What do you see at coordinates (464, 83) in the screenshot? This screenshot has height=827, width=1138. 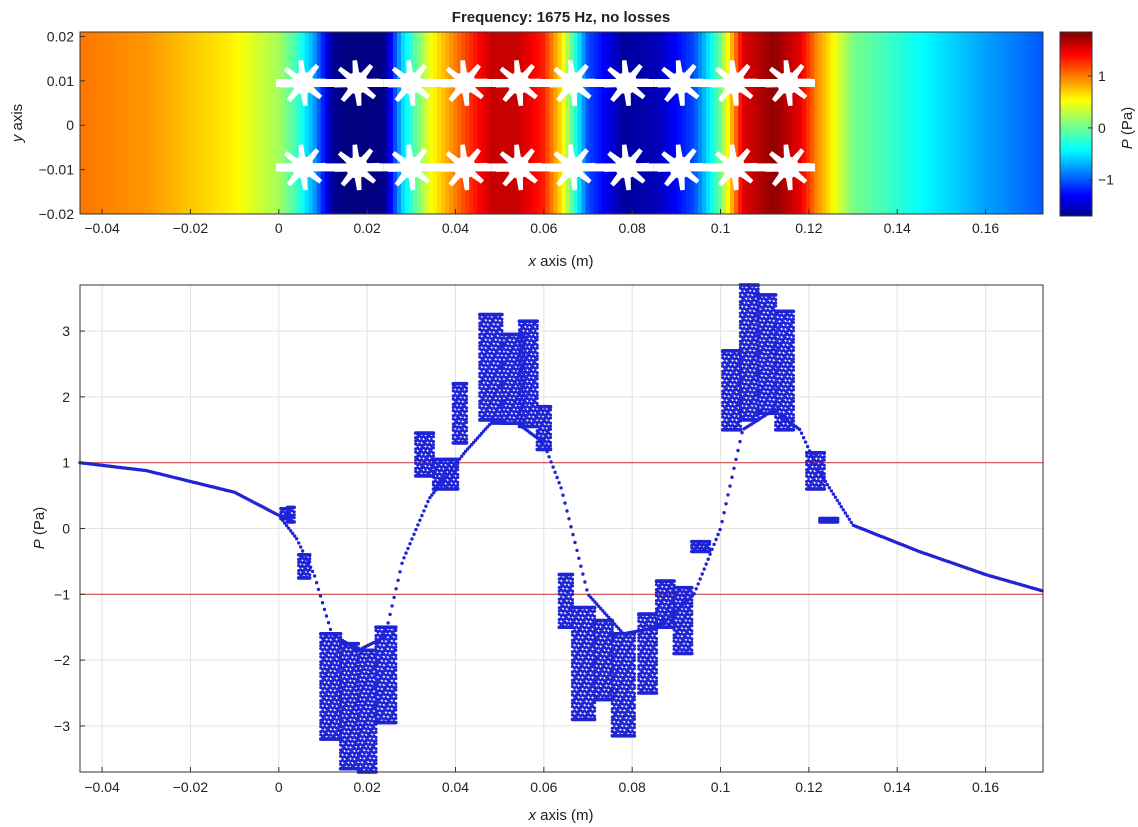 I see `scatterer-arm` at bounding box center [464, 83].